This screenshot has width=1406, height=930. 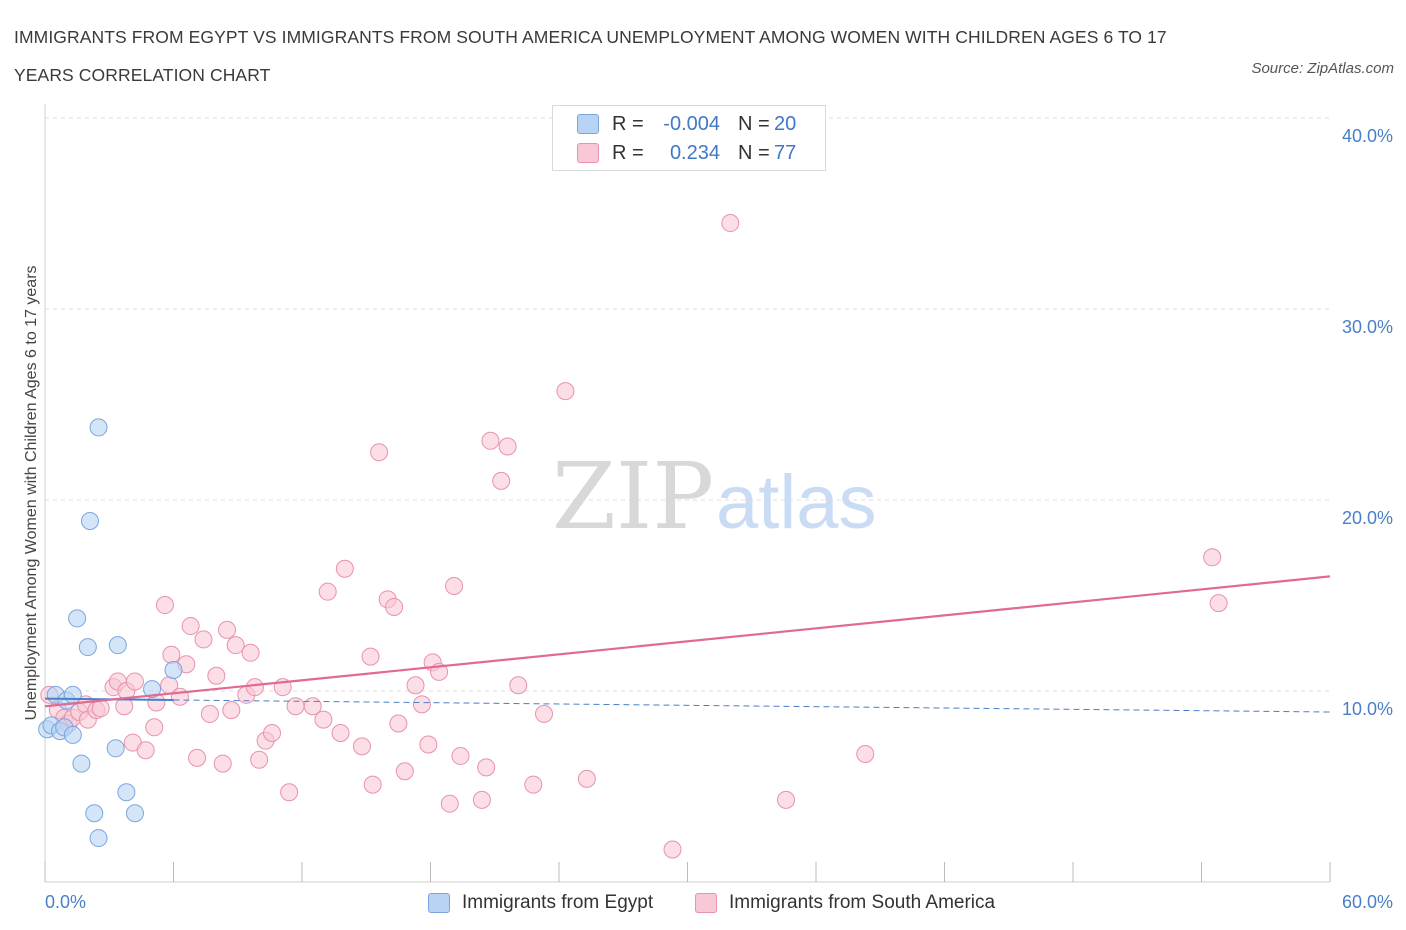 What do you see at coordinates (65, 902) in the screenshot?
I see `x-tick-label: 0.0%` at bounding box center [65, 902].